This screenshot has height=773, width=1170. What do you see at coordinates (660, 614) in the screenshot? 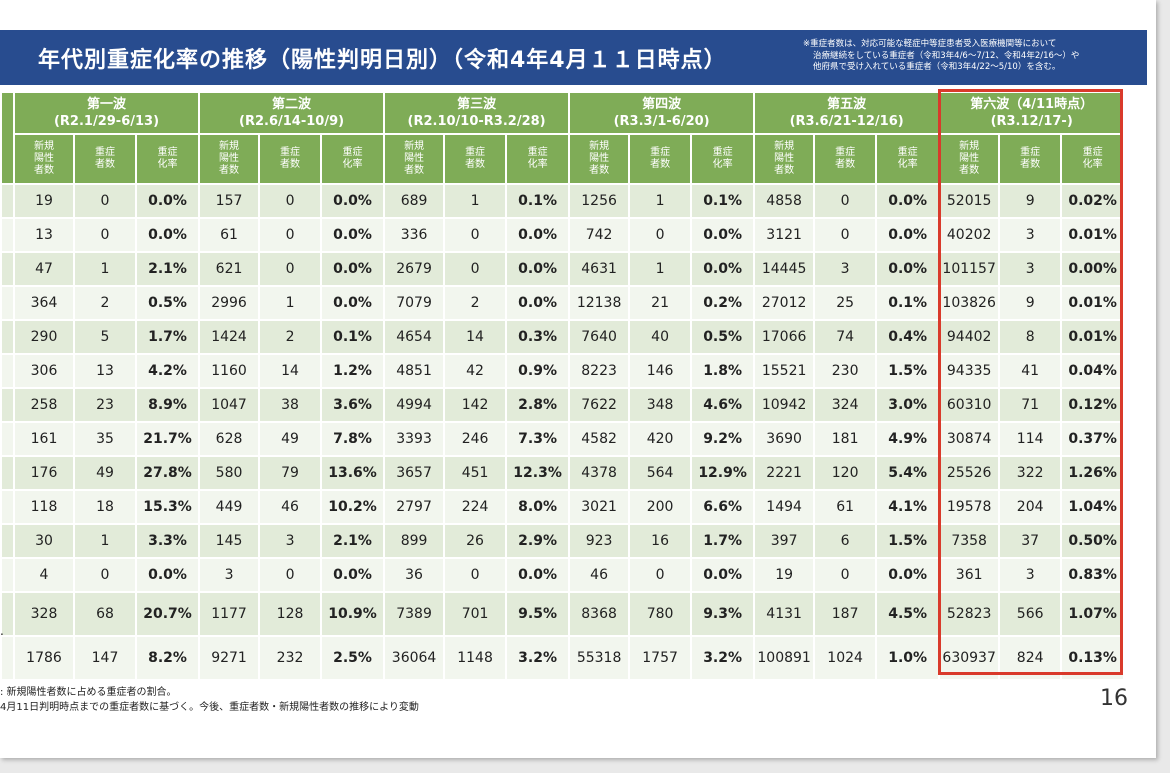
I see `severe-count-cell: 780` at bounding box center [660, 614].